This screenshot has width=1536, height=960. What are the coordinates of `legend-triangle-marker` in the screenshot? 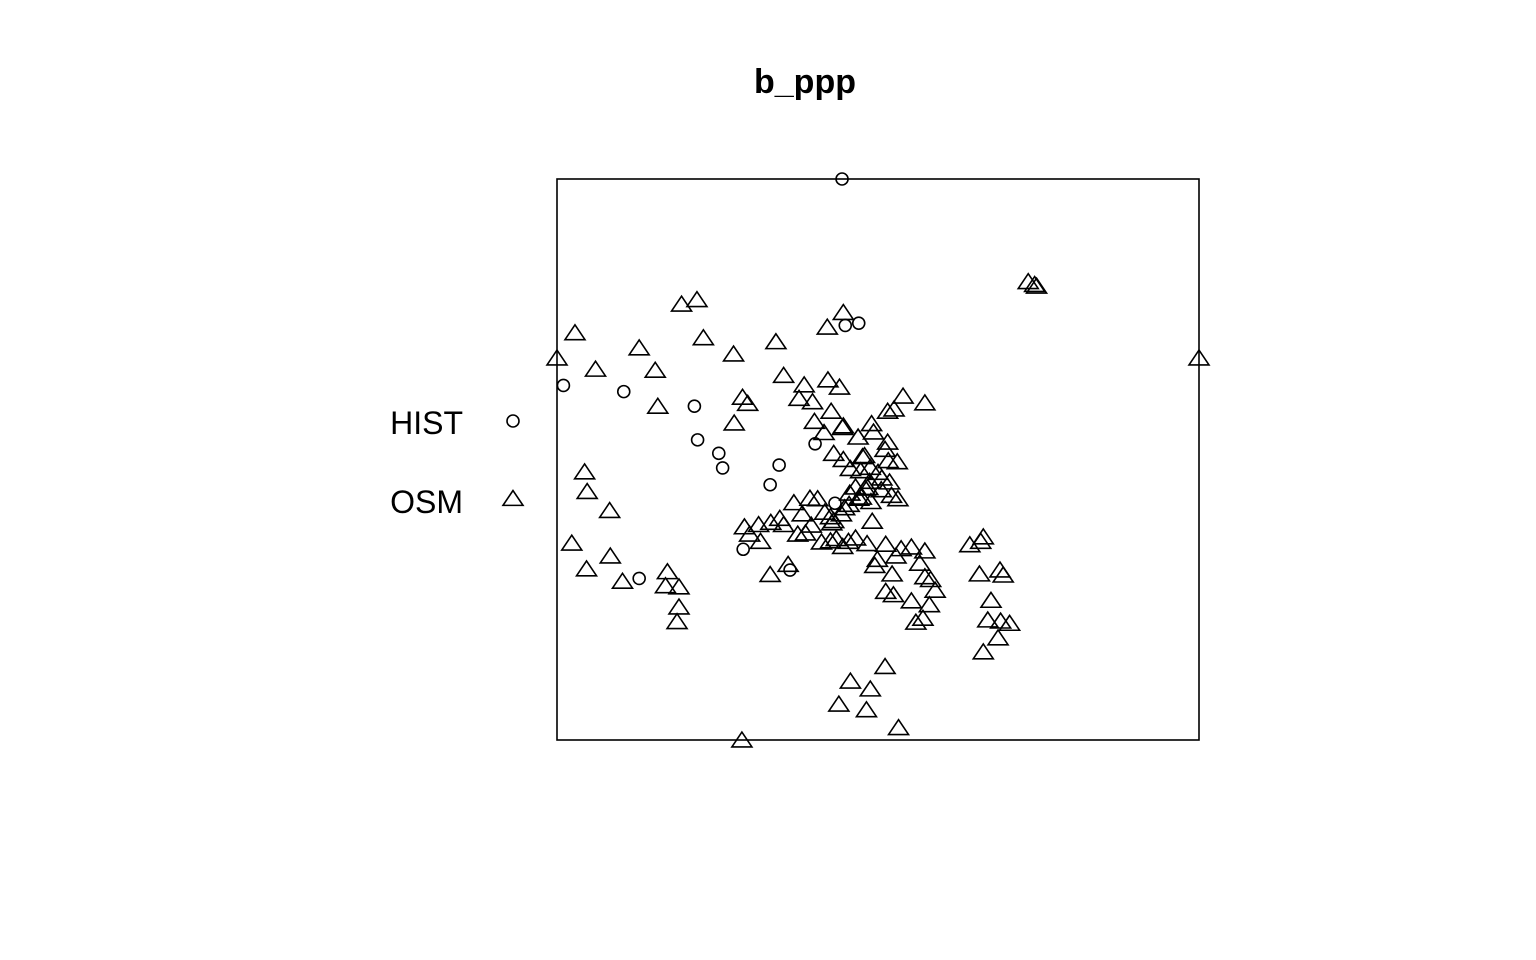 It's located at (513, 498).